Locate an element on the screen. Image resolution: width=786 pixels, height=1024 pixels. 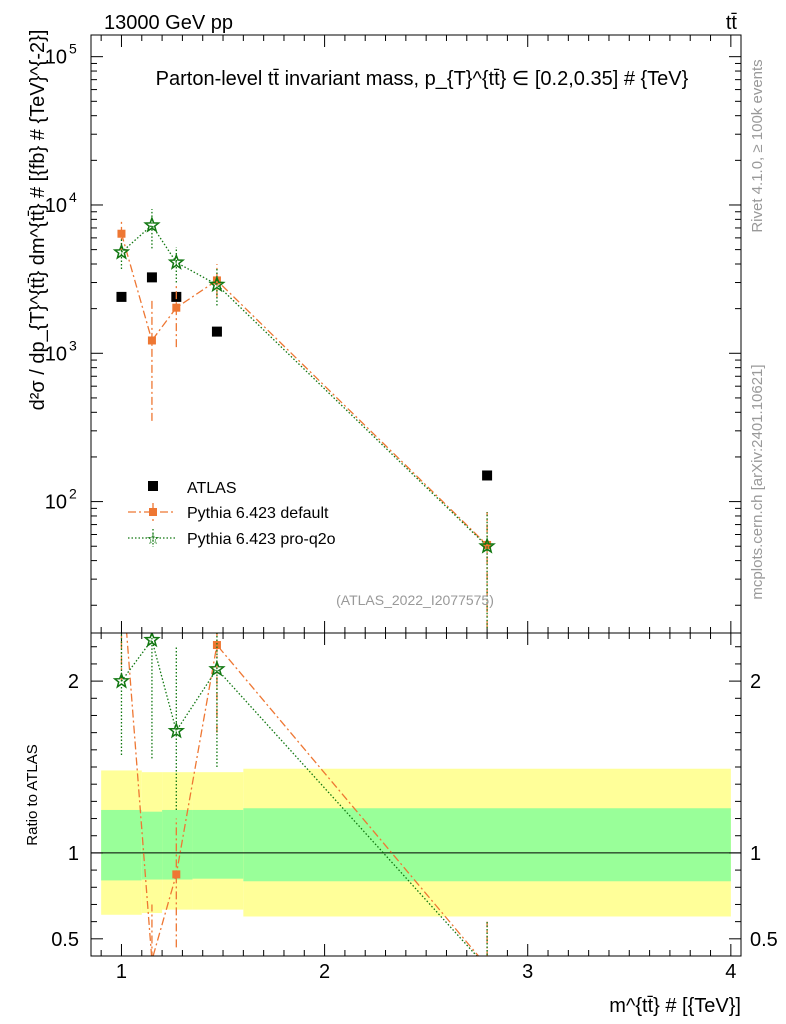
y-tick-label-exponent: 3 is located at coordinates (73, 345).